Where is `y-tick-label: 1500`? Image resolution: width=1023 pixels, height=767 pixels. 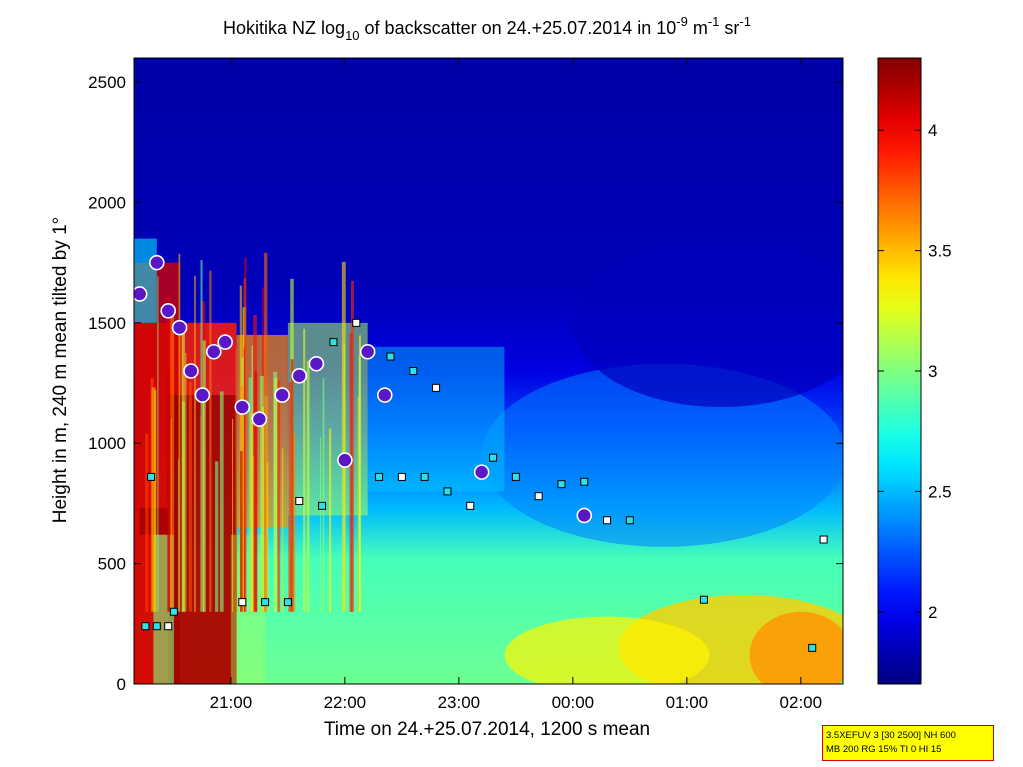
y-tick-label: 1500 is located at coordinates (107, 323).